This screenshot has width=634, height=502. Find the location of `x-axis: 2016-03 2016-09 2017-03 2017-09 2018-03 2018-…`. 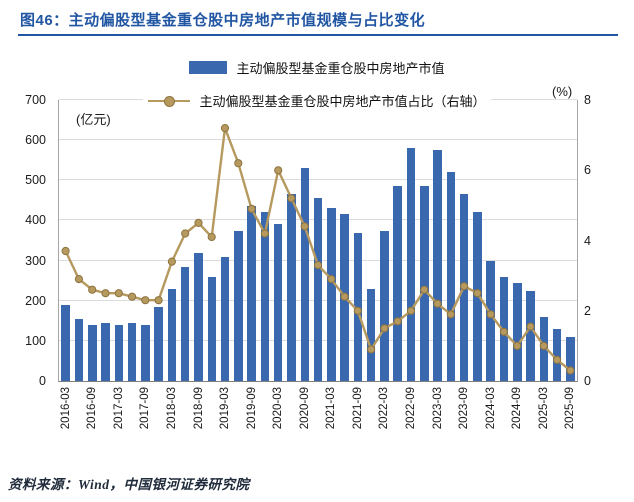

x-axis: 2016-03 2016-09 2017-03 2017-09 2018-03 2018-… is located at coordinates (317, 422).